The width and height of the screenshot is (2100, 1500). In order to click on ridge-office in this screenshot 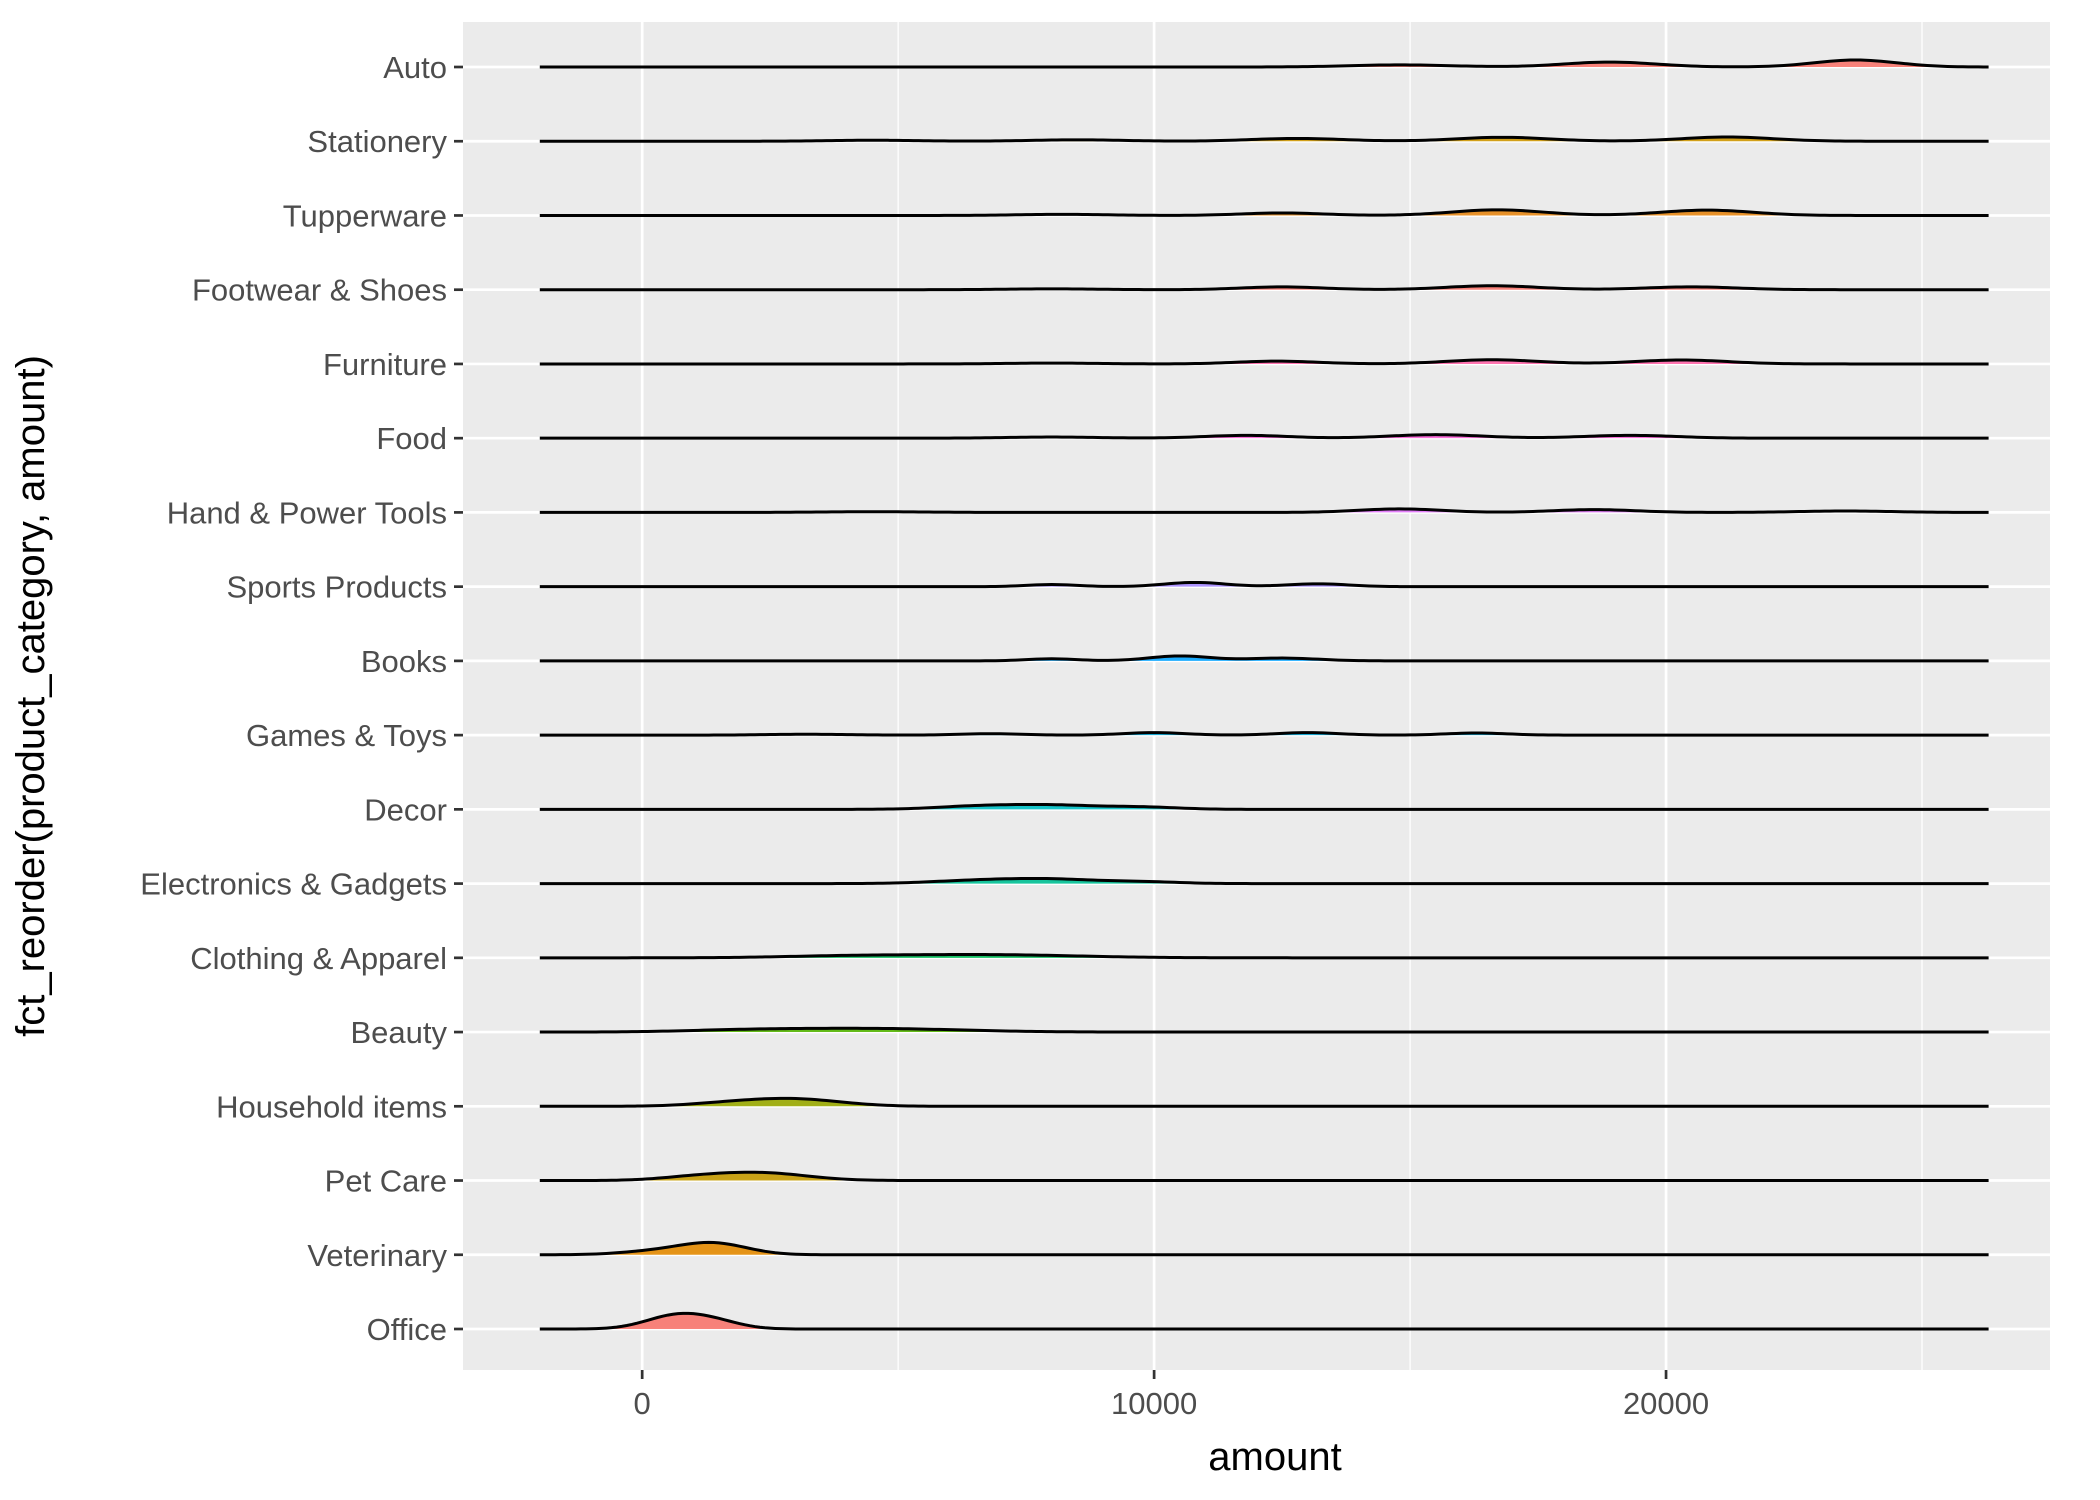, I will do `click(1264, 1321)`.